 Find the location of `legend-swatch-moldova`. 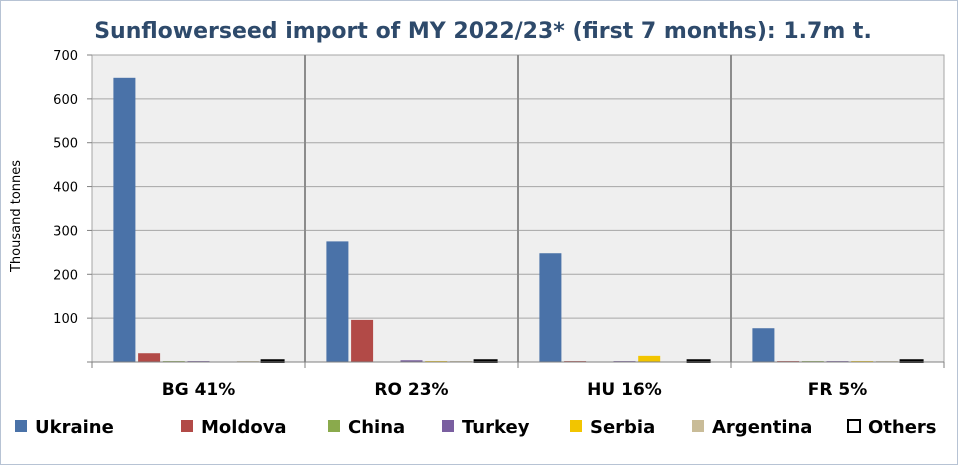

legend-swatch-moldova is located at coordinates (187, 426).